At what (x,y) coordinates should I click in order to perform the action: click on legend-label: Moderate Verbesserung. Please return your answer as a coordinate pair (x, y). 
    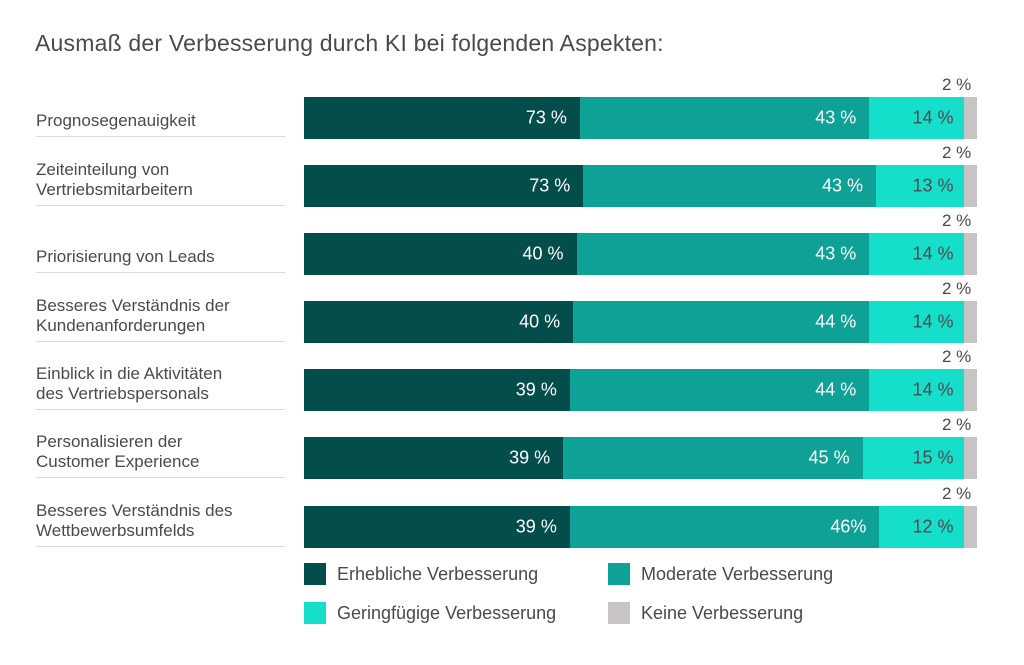
    Looking at the image, I should click on (737, 573).